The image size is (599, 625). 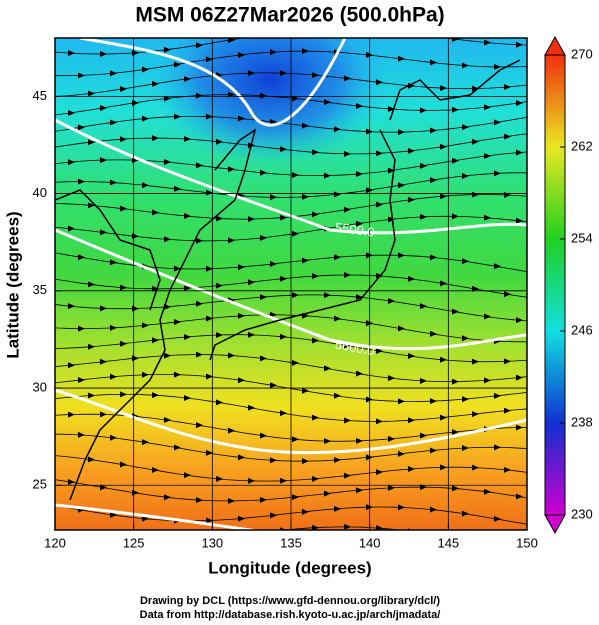 What do you see at coordinates (212, 542) in the screenshot?
I see `x-tick-label: 130` at bounding box center [212, 542].